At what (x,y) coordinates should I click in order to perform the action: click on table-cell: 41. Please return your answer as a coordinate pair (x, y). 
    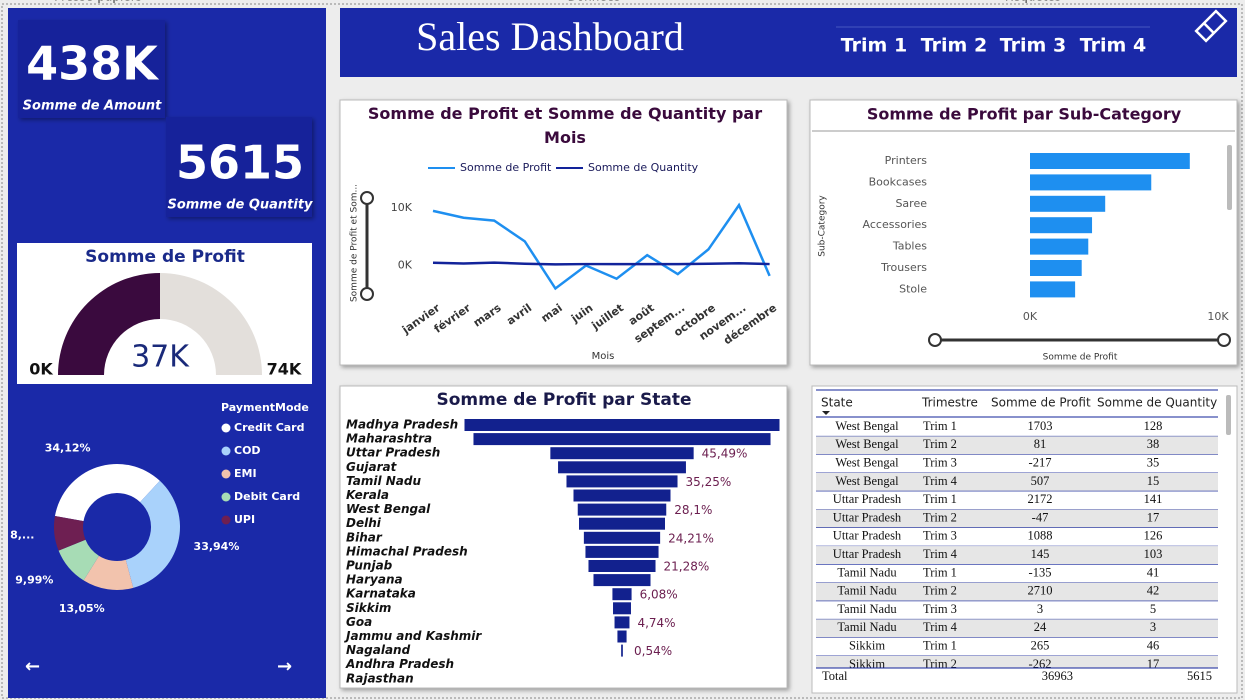
    Looking at the image, I should click on (1153, 572).